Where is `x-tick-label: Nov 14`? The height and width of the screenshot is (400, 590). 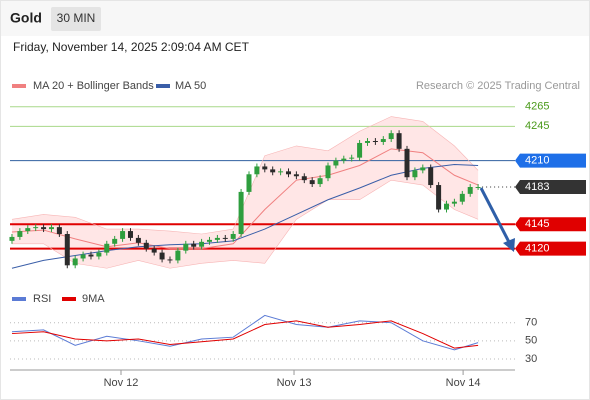 x-tick-label: Nov 14 is located at coordinates (463, 383).